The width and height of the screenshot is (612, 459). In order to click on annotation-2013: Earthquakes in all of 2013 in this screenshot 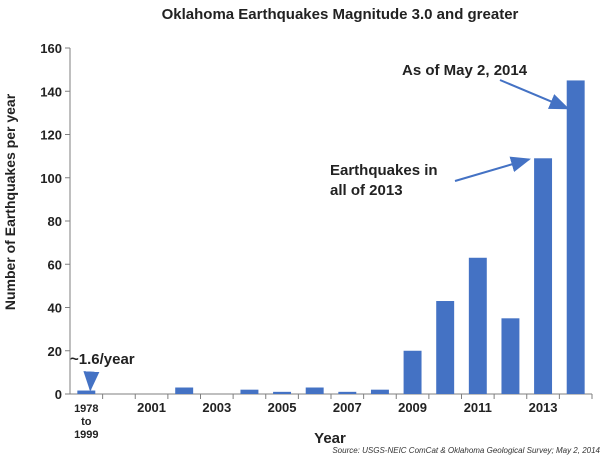, I will do `click(384, 180)`.